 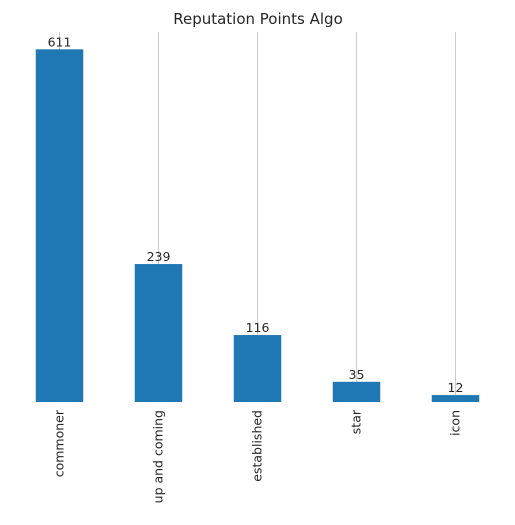 What do you see at coordinates (159, 256) in the screenshot?
I see `data-label-up-and-coming: 239` at bounding box center [159, 256].